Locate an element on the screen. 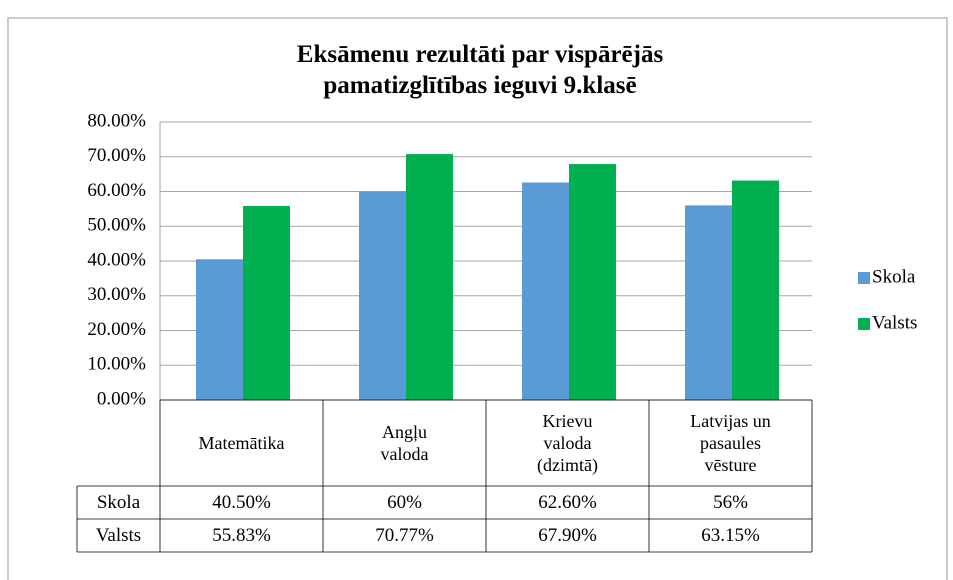 The image size is (953, 580). legend-label: Valsts is located at coordinates (894, 322).